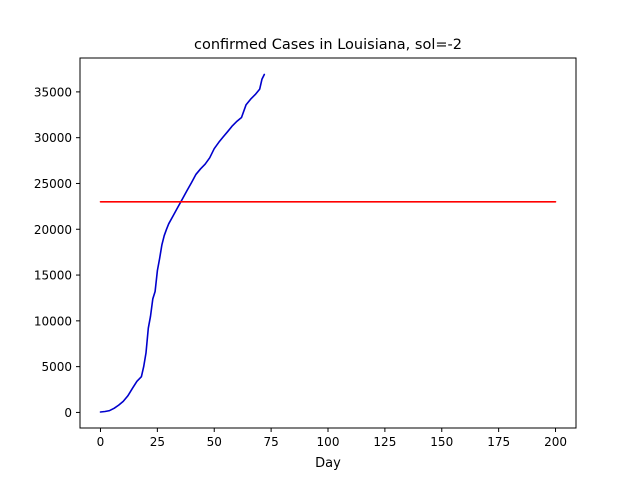 The height and width of the screenshot is (484, 640). I want to click on y-tick-label: 30000, so click(53, 138).